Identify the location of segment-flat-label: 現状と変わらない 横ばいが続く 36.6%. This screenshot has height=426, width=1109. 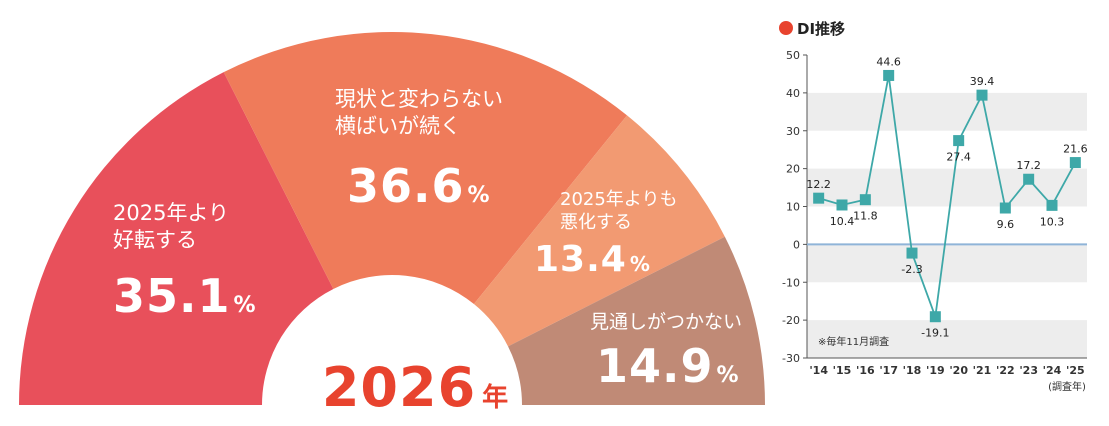
(419, 151).